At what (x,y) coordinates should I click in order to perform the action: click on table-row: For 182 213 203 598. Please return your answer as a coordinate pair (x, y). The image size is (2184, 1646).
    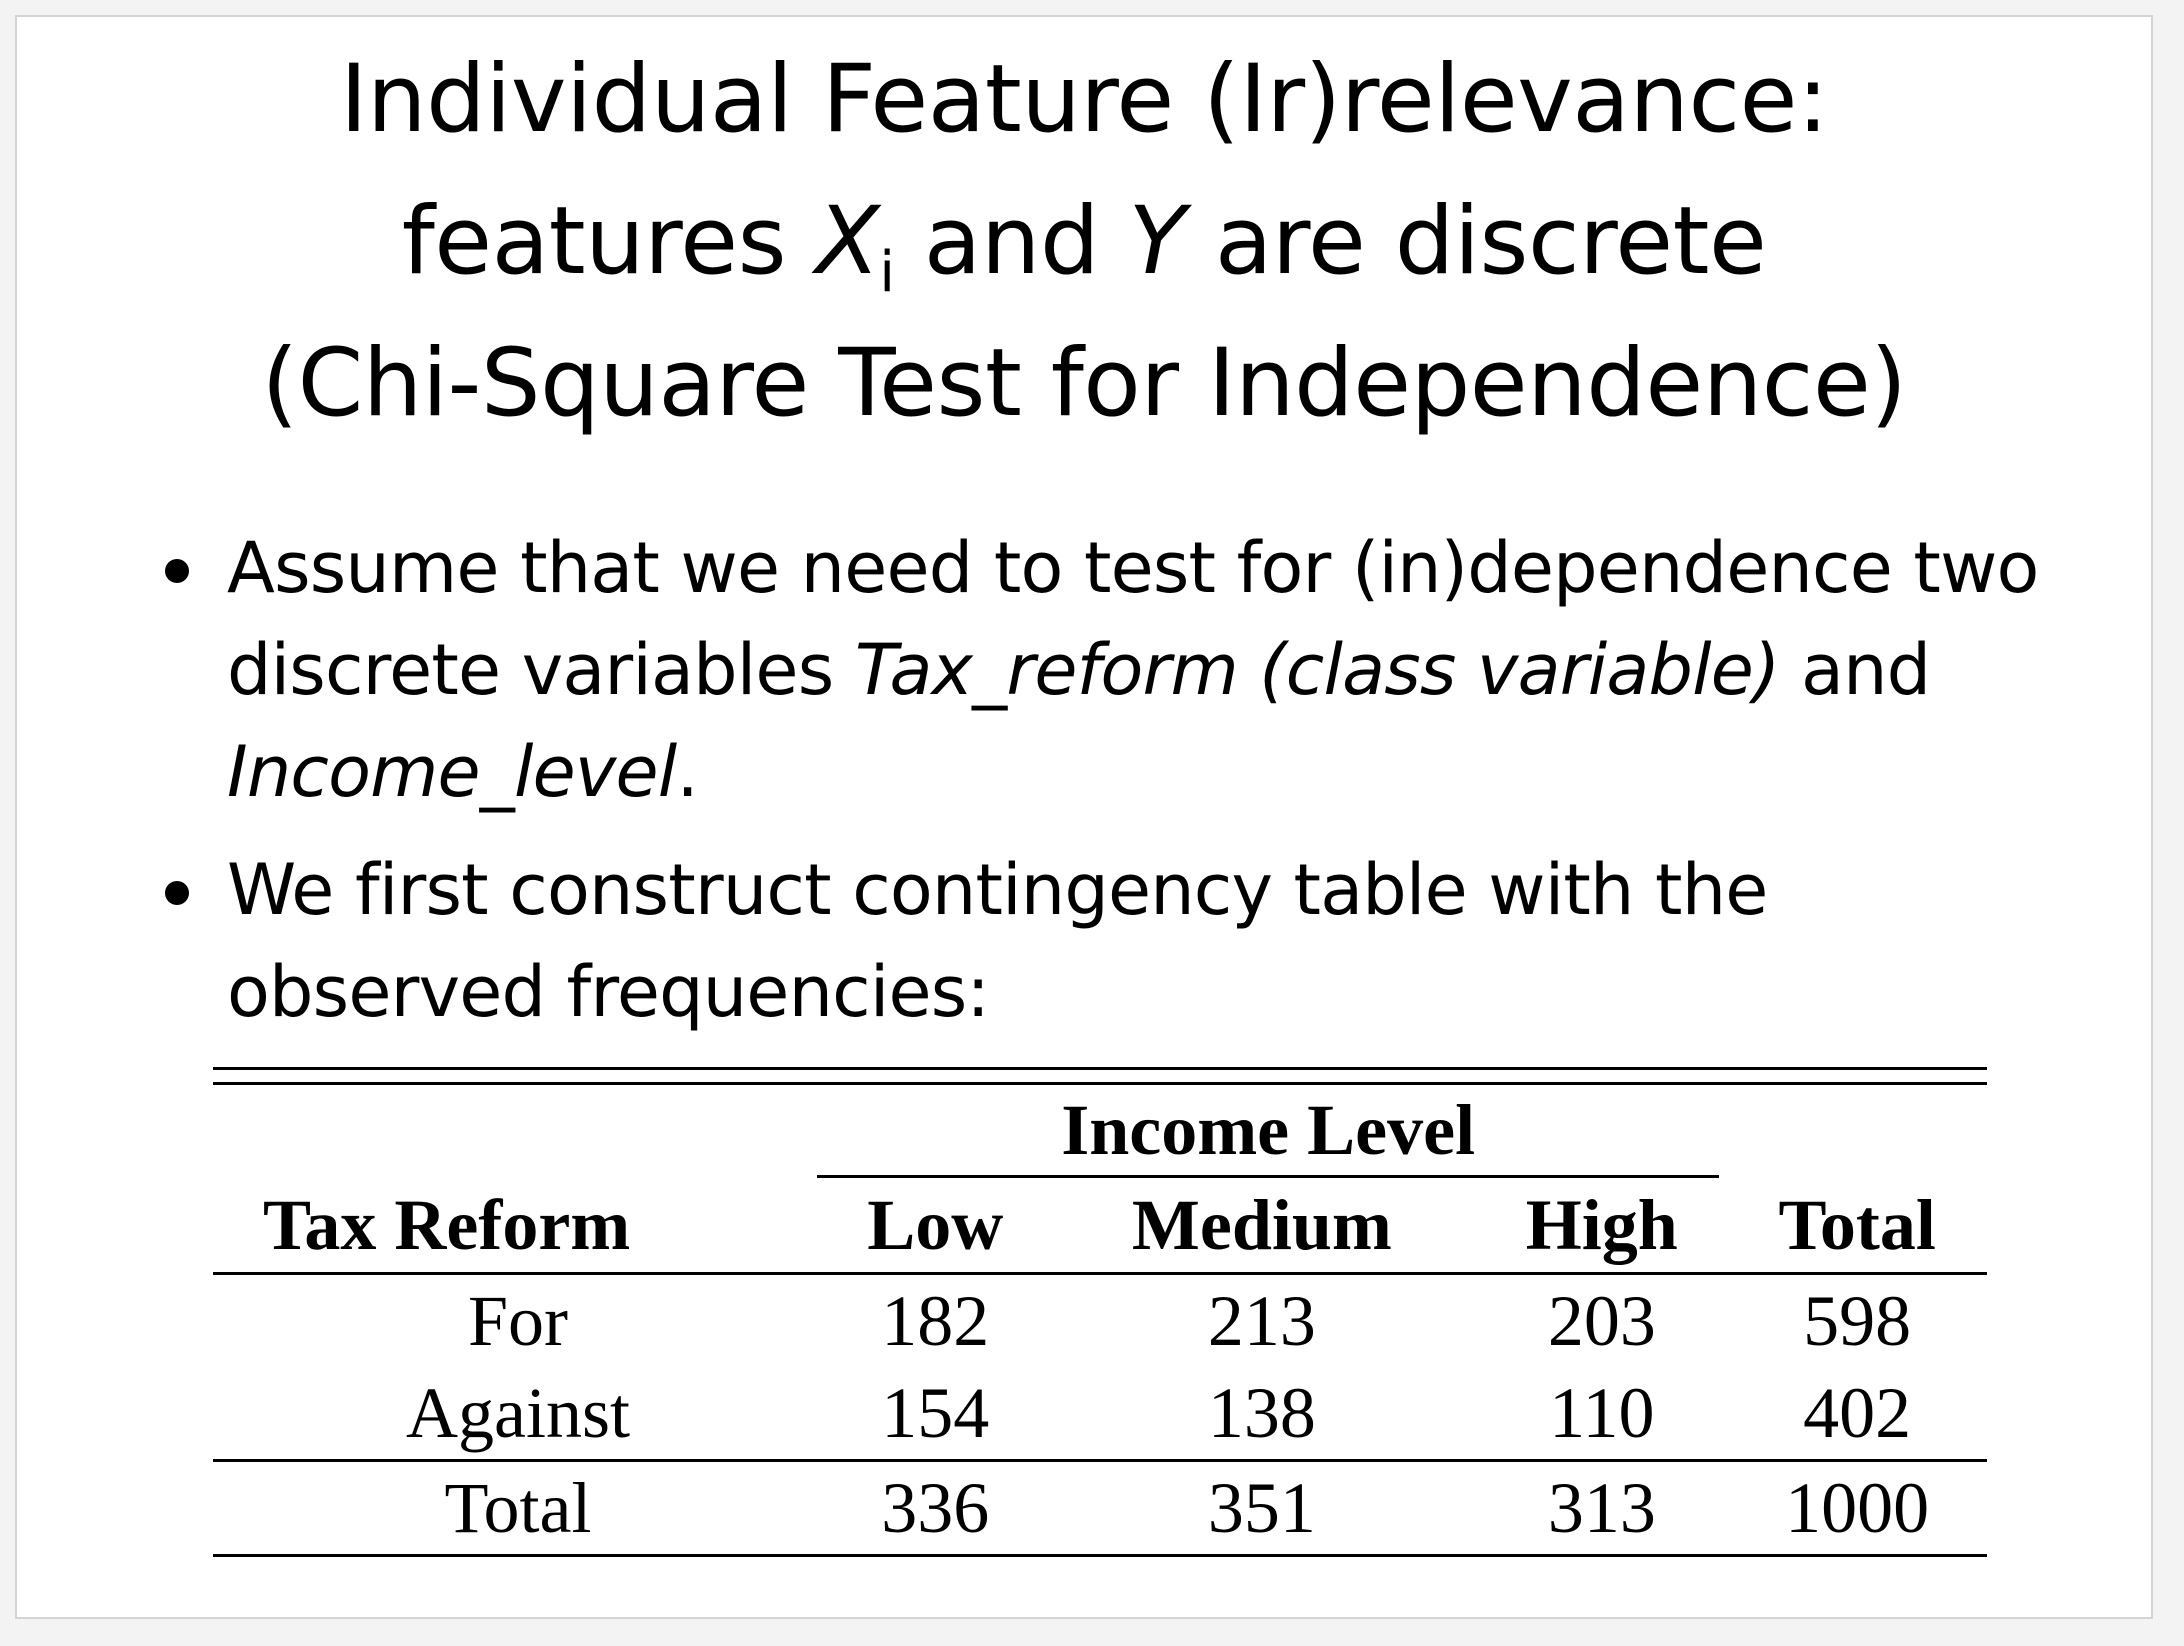
    Looking at the image, I should click on (1100, 1321).